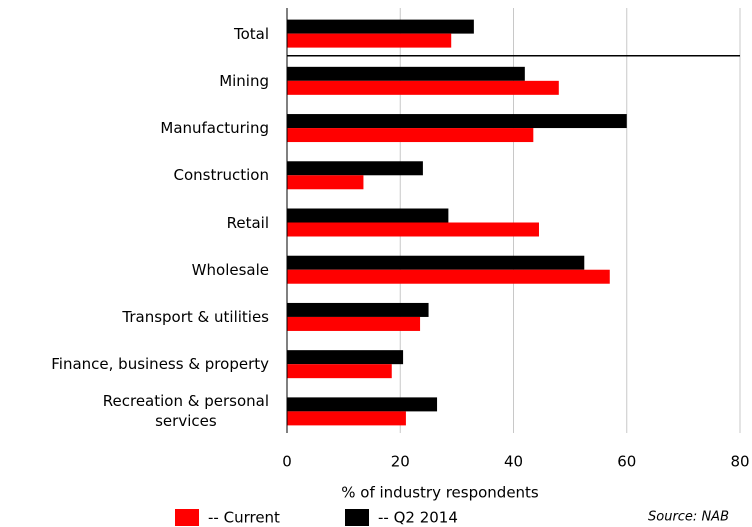  What do you see at coordinates (287, 462) in the screenshot?
I see `x-tick-label: 0` at bounding box center [287, 462].